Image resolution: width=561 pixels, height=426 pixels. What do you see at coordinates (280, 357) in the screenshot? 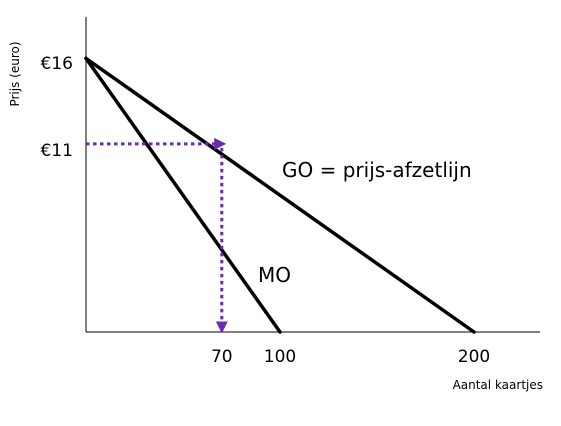
I see `x-tick-label-100: 100` at bounding box center [280, 357].